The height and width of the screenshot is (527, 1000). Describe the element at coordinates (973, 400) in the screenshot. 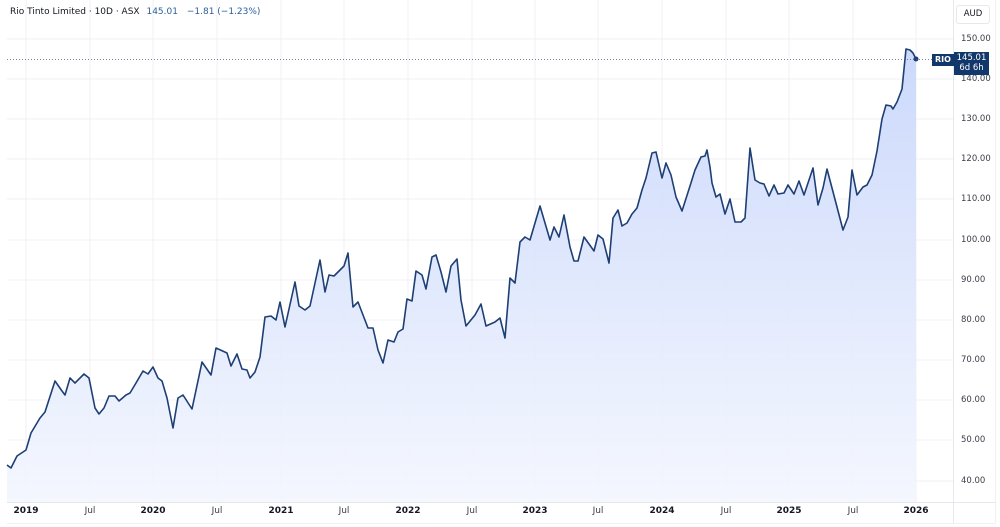

I see `y-tick-label: 60.00` at that location.